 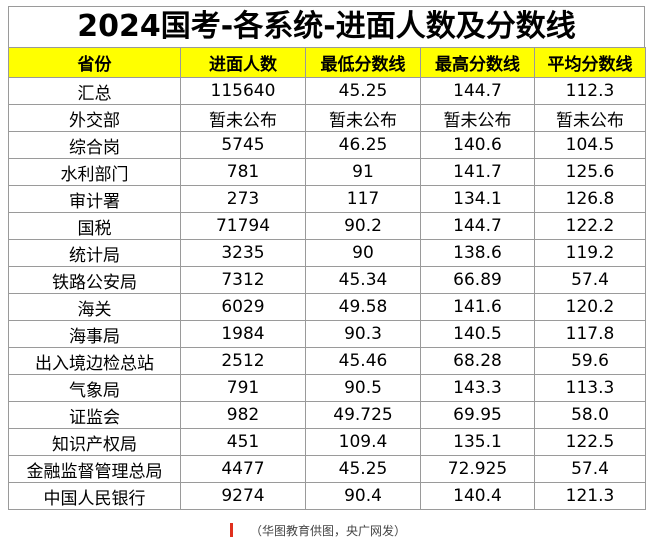 I want to click on table-cell: 综合岗, so click(x=94, y=145).